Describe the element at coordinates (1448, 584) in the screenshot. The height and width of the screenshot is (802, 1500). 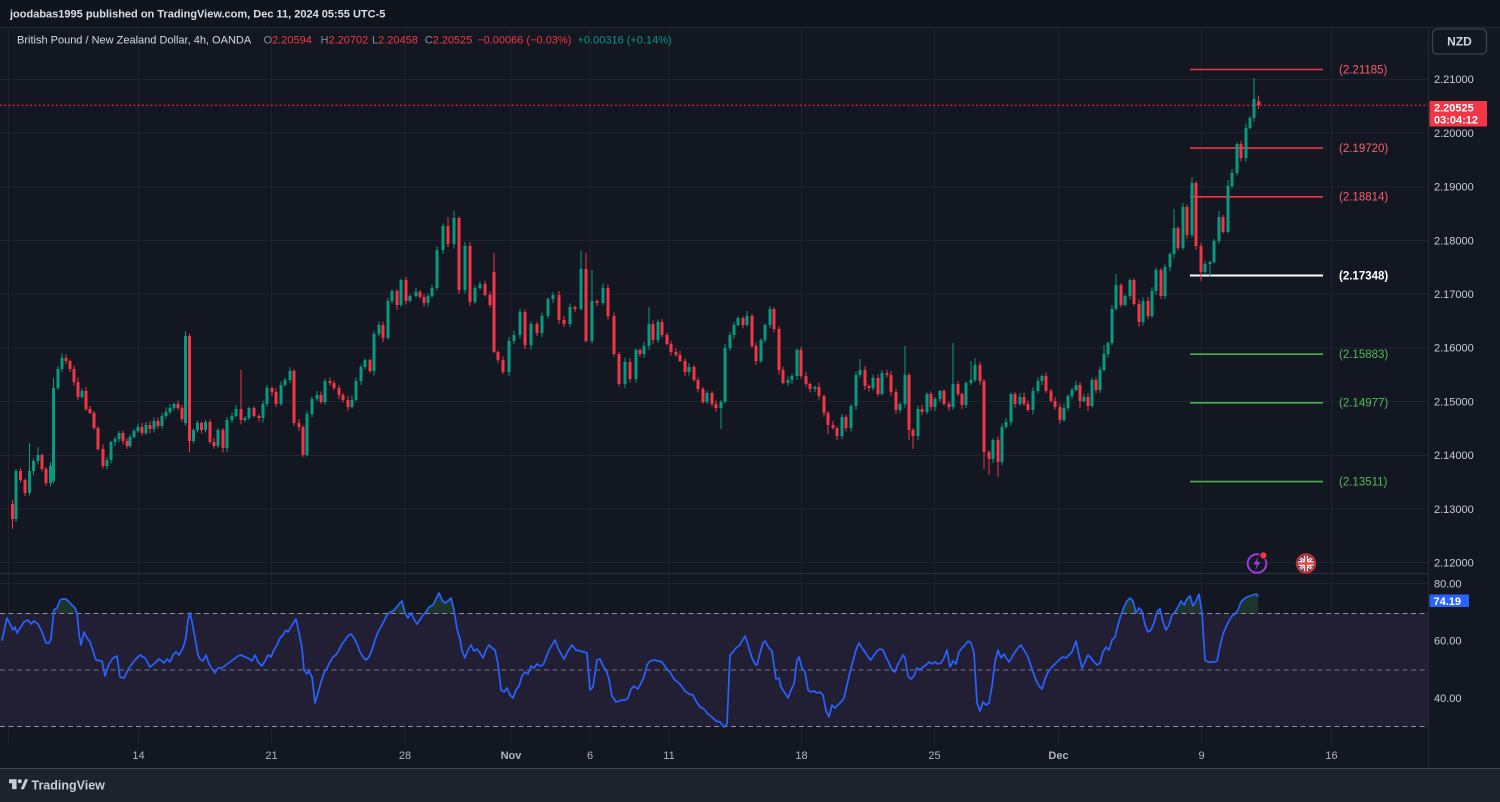
I see `svg-text: 80.00` at that location.